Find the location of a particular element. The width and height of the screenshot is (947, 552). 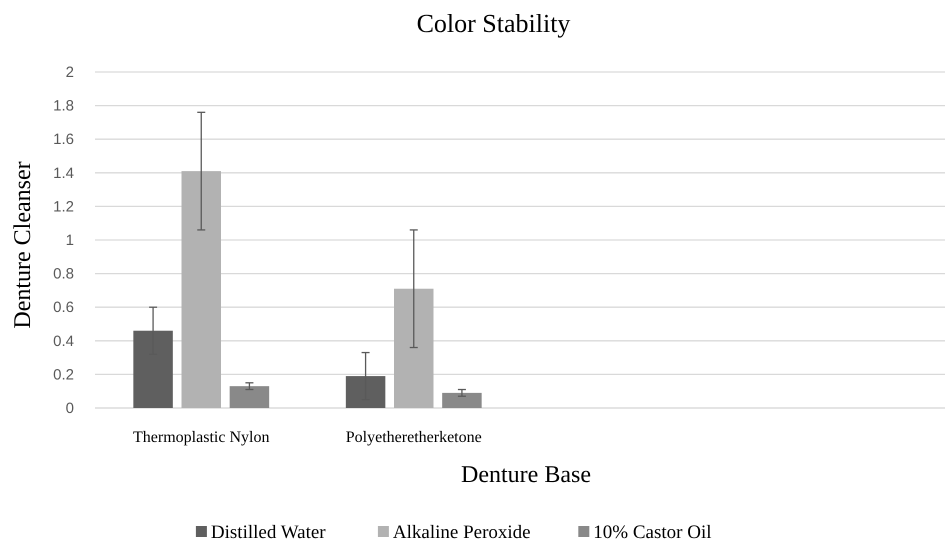

y-axis-title: Denture Cleanser is located at coordinates (23, 245).